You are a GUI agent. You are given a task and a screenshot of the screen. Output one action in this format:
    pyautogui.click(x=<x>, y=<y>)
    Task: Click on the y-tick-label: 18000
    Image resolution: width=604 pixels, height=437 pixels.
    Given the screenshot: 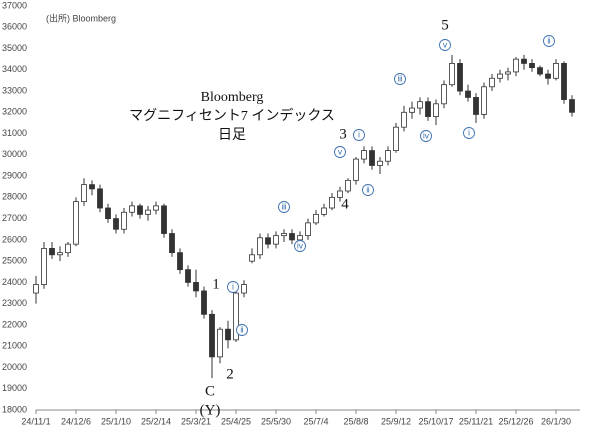 What is the action you would take?
    pyautogui.click(x=14, y=409)
    